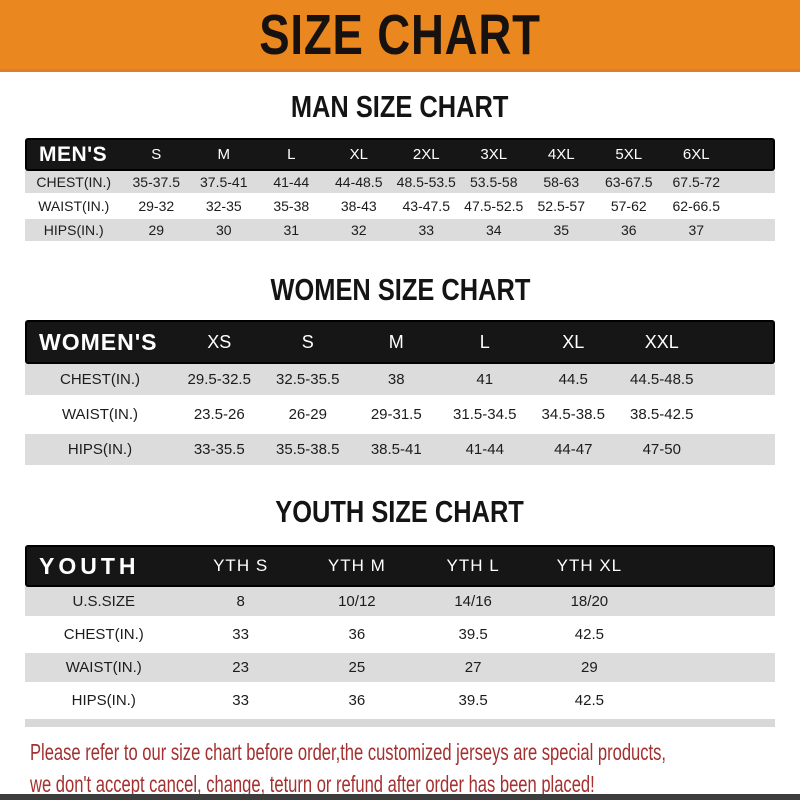 The height and width of the screenshot is (800, 800). I want to click on value-cell: 62-66.5, so click(696, 207).